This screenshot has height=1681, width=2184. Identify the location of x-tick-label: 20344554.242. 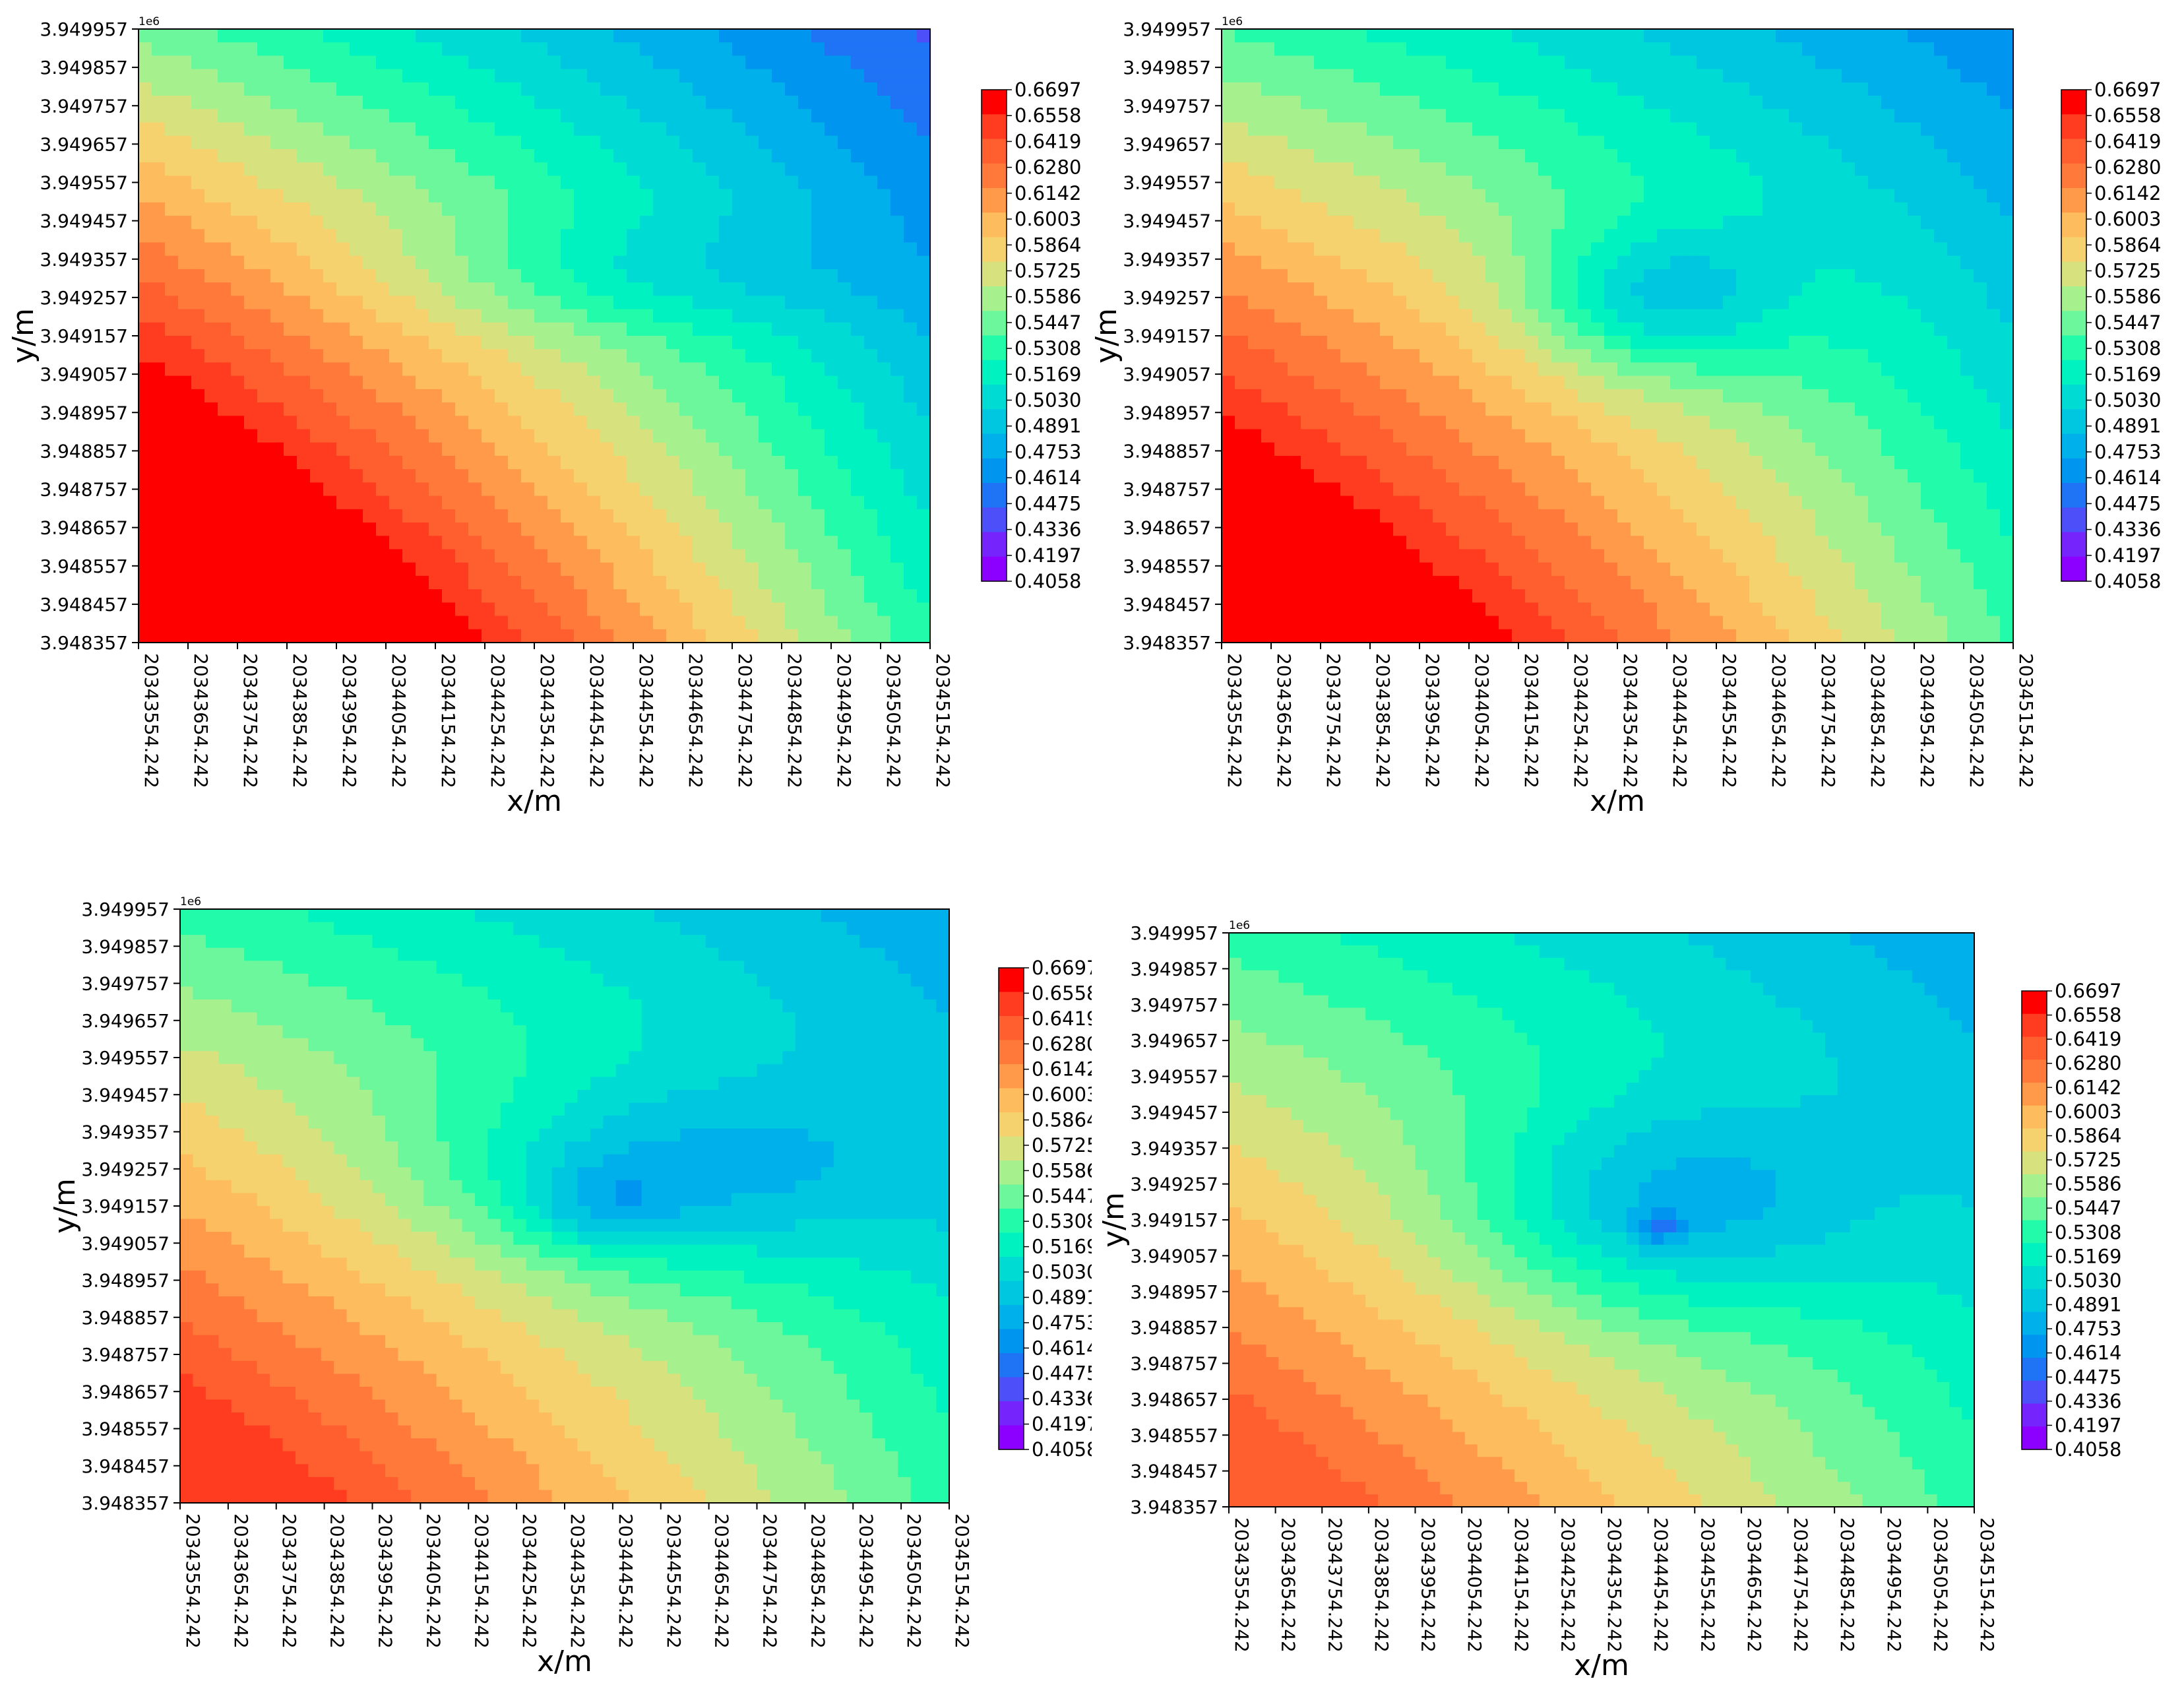
(646, 720).